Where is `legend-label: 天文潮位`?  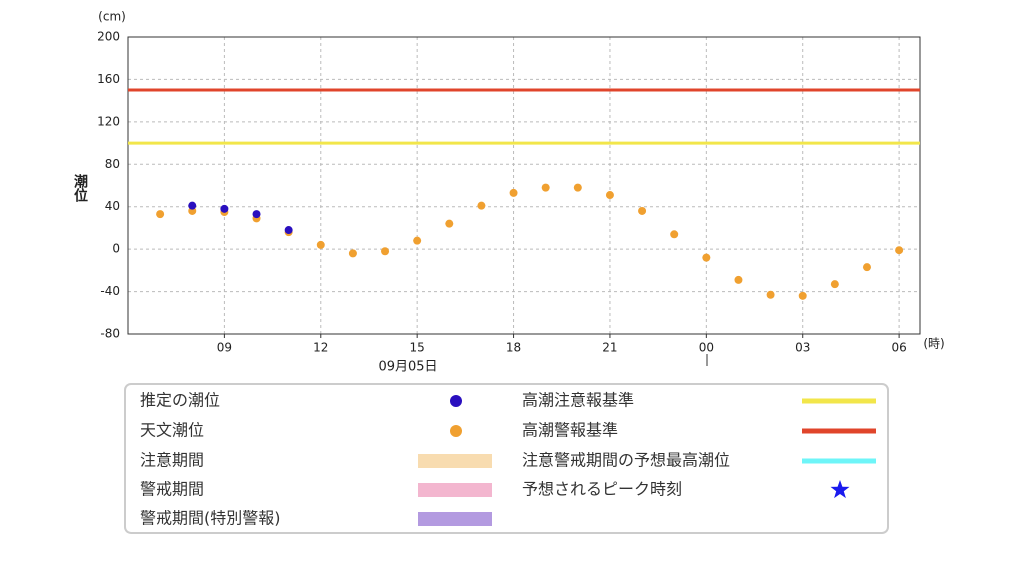
legend-label: 天文潮位 is located at coordinates (172, 430).